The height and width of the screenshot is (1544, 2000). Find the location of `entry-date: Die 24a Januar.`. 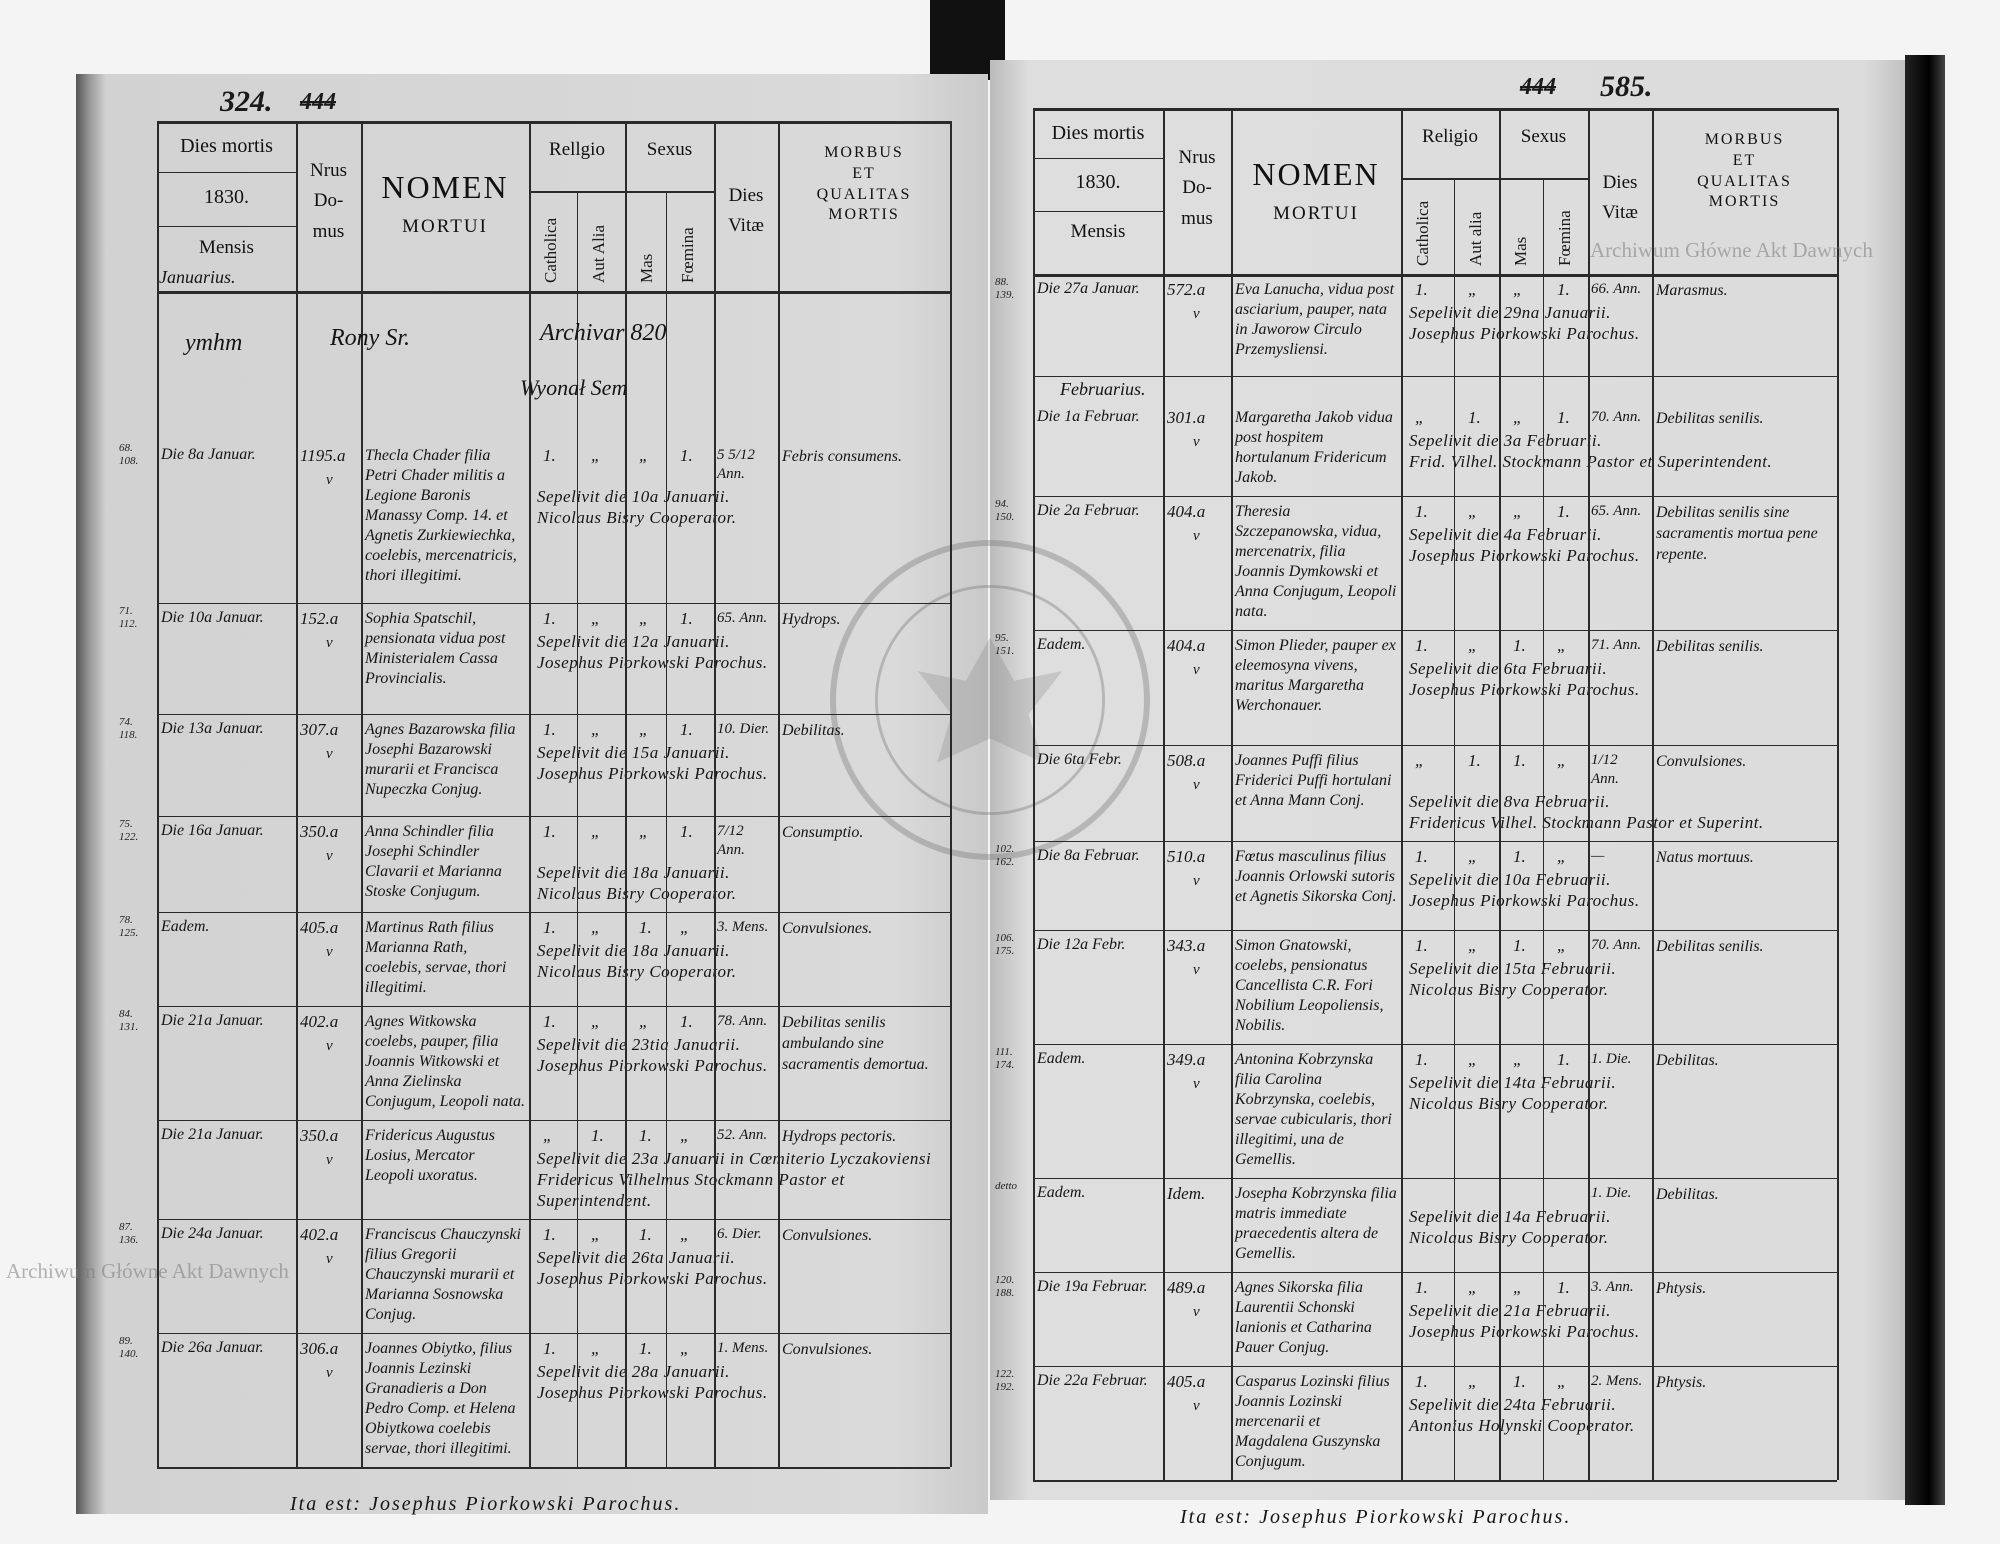

entry-date: Die 24a Januar. is located at coordinates (212, 1233).